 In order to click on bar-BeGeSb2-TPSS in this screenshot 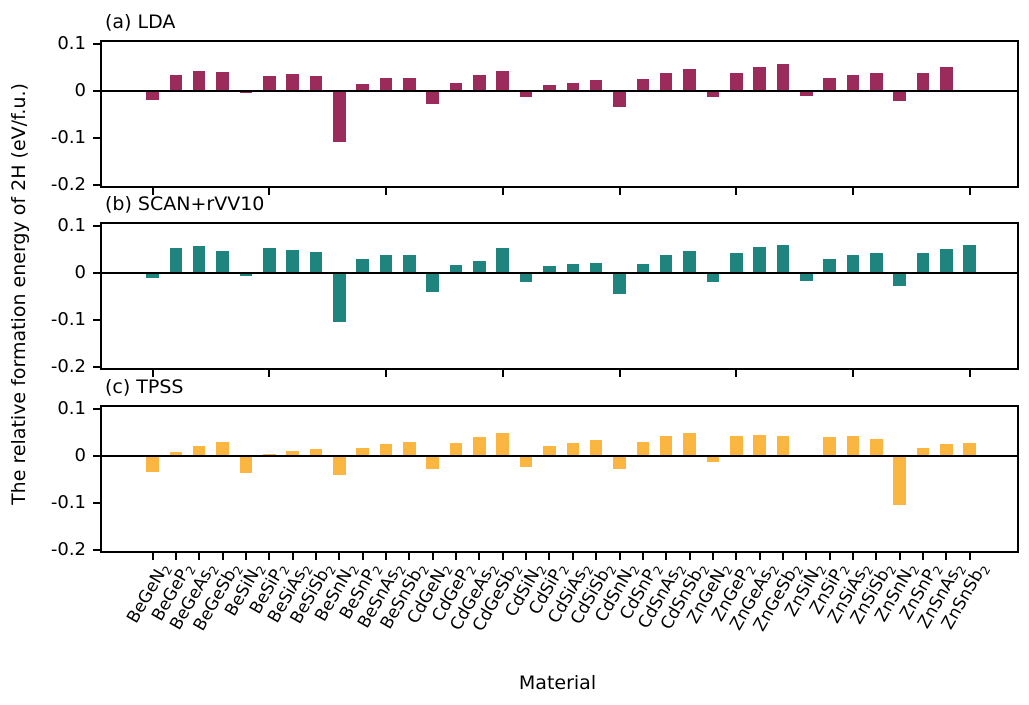, I will do `click(222, 449)`.